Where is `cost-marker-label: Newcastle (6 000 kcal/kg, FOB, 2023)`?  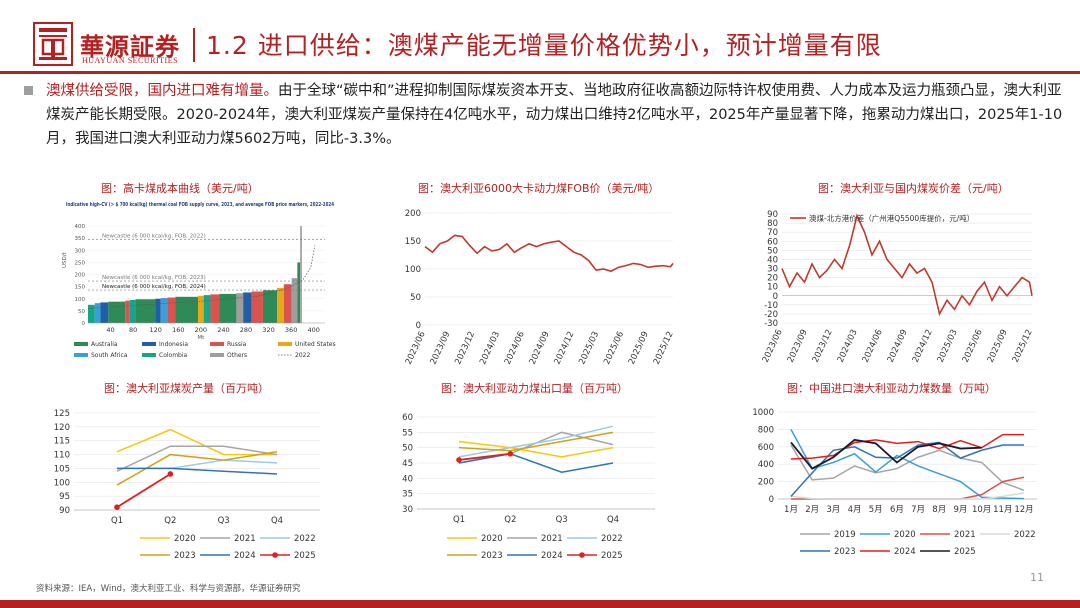 cost-marker-label: Newcastle (6 000 kcal/kg, FOB, 2023) is located at coordinates (154, 278).